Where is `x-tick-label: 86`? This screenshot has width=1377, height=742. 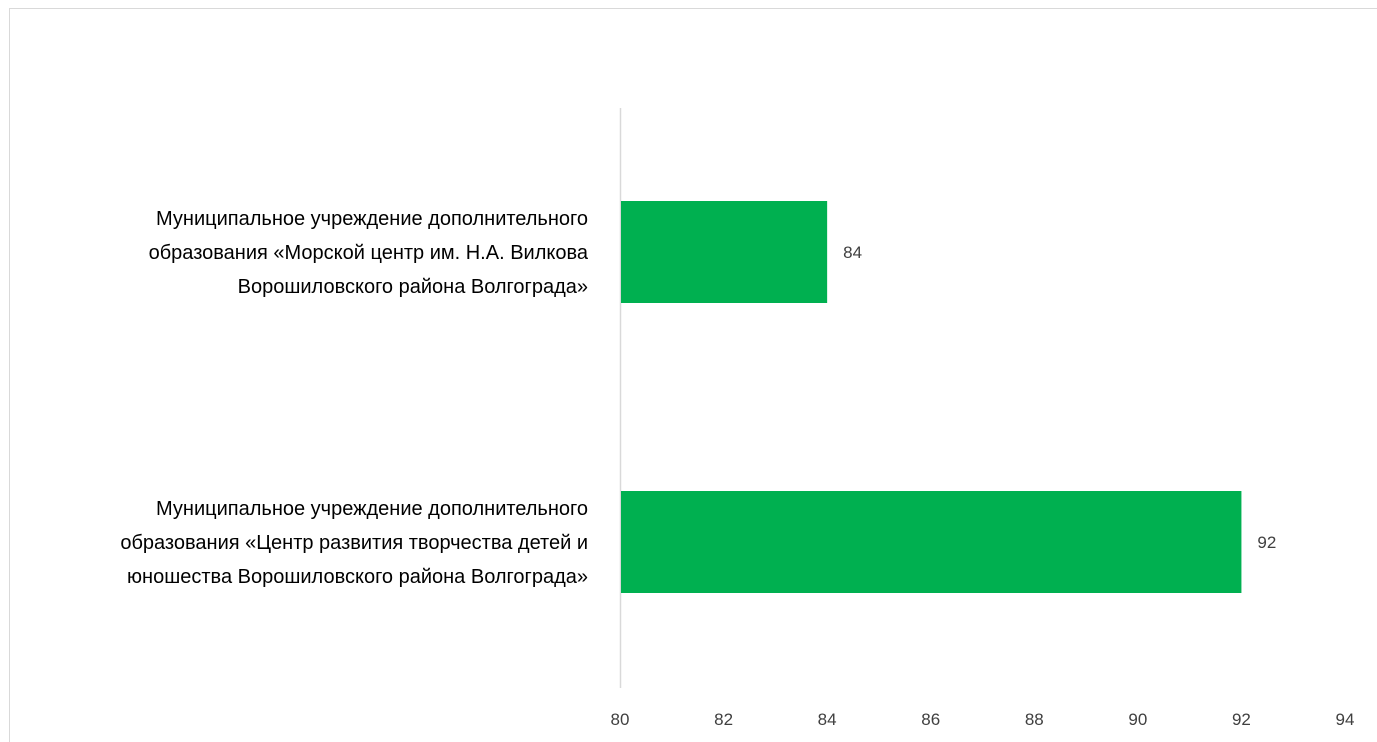 x-tick-label: 86 is located at coordinates (930, 719).